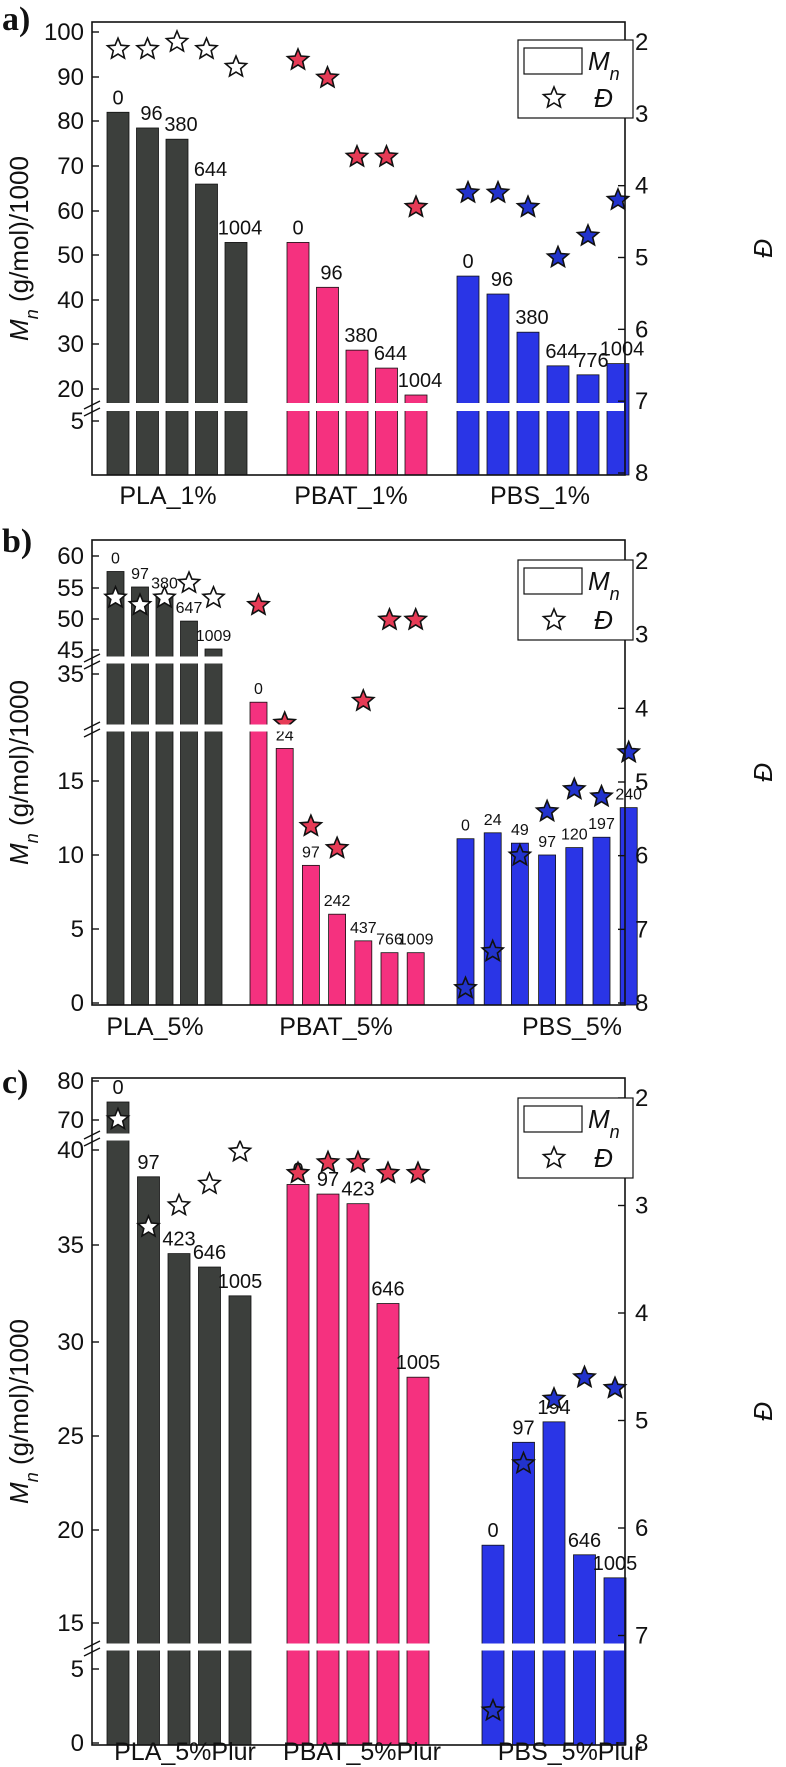  I want to click on y-axis-label-right: Đ, so click(763, 248).